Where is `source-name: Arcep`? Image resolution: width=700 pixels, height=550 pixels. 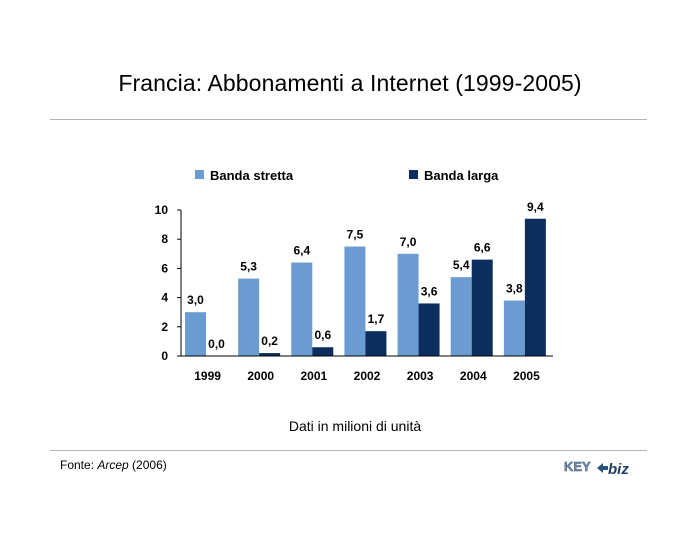
source-name: Arcep is located at coordinates (113, 465).